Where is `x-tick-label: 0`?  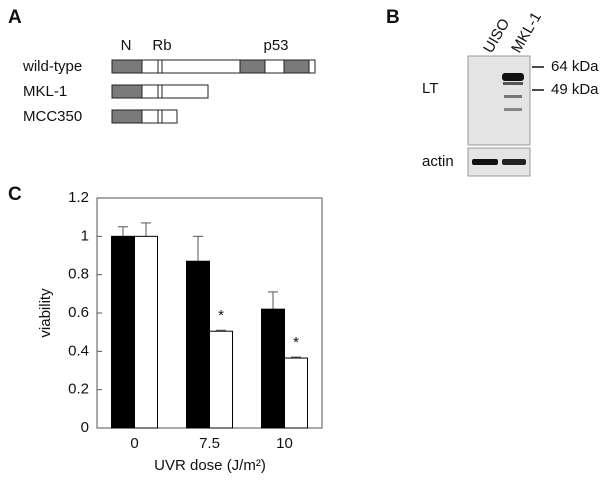 x-tick-label: 0 is located at coordinates (134, 443).